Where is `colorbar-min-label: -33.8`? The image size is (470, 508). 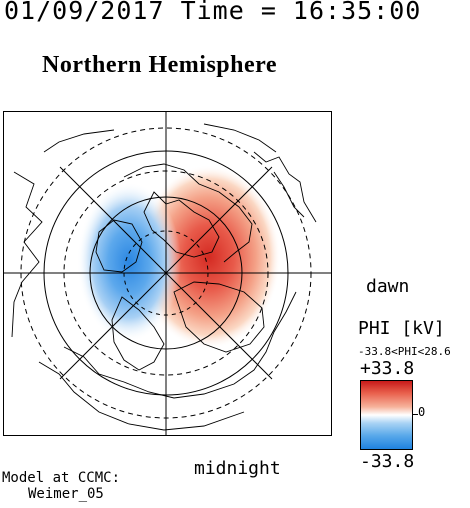 colorbar-min-label: -33.8 is located at coordinates (387, 461).